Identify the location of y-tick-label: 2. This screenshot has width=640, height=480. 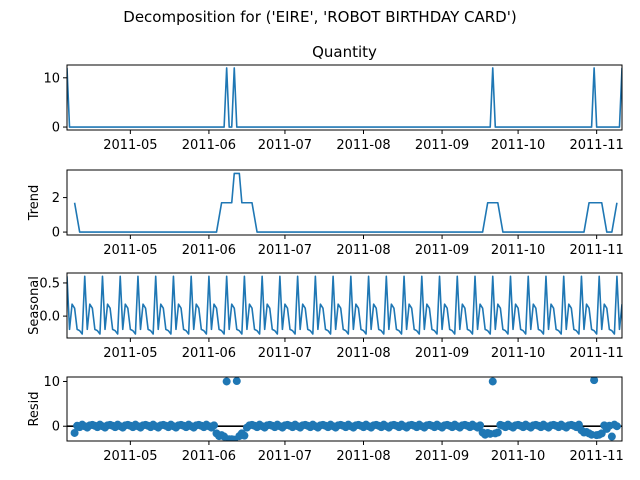
(56, 198).